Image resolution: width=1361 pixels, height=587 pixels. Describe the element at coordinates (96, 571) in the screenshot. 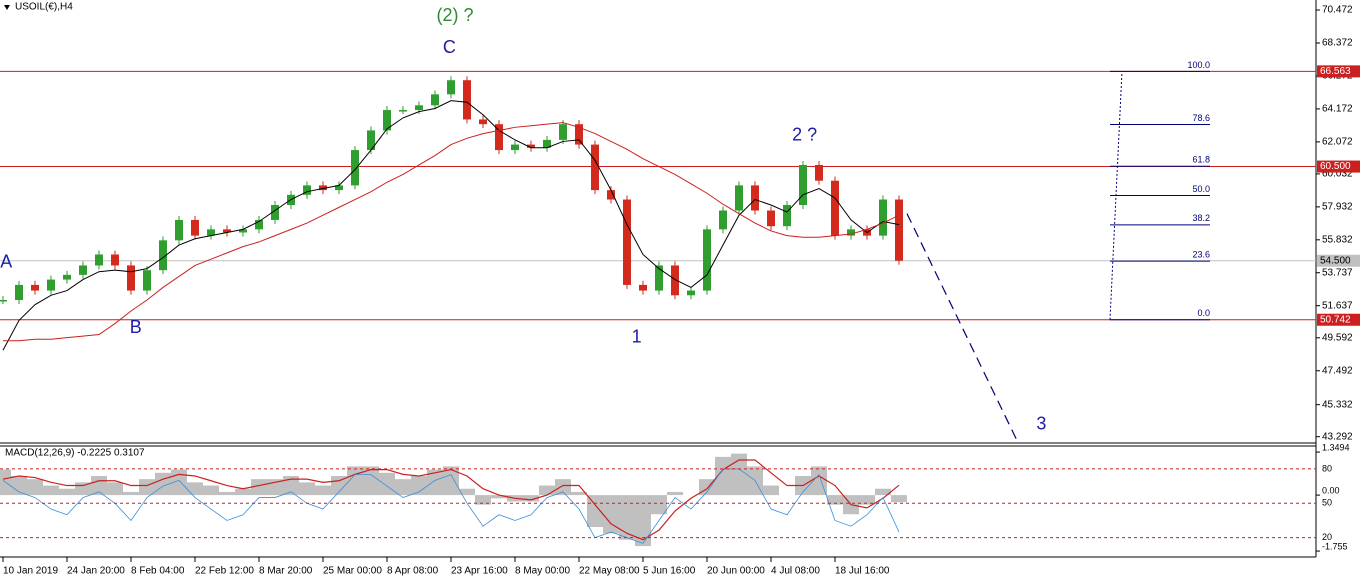

I see `x-tick-label: 24 Jan 20:00` at that location.